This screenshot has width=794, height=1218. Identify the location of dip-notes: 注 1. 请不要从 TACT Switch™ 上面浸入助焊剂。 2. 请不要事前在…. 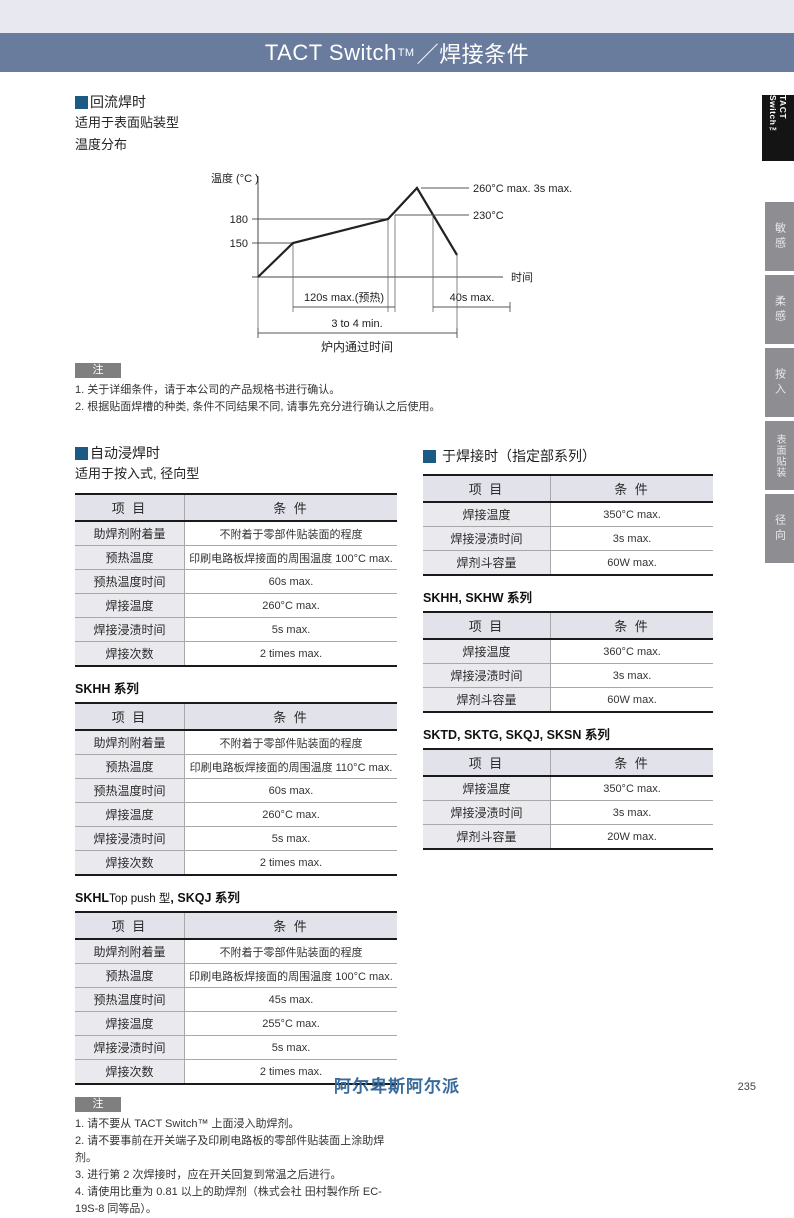
(236, 1157).